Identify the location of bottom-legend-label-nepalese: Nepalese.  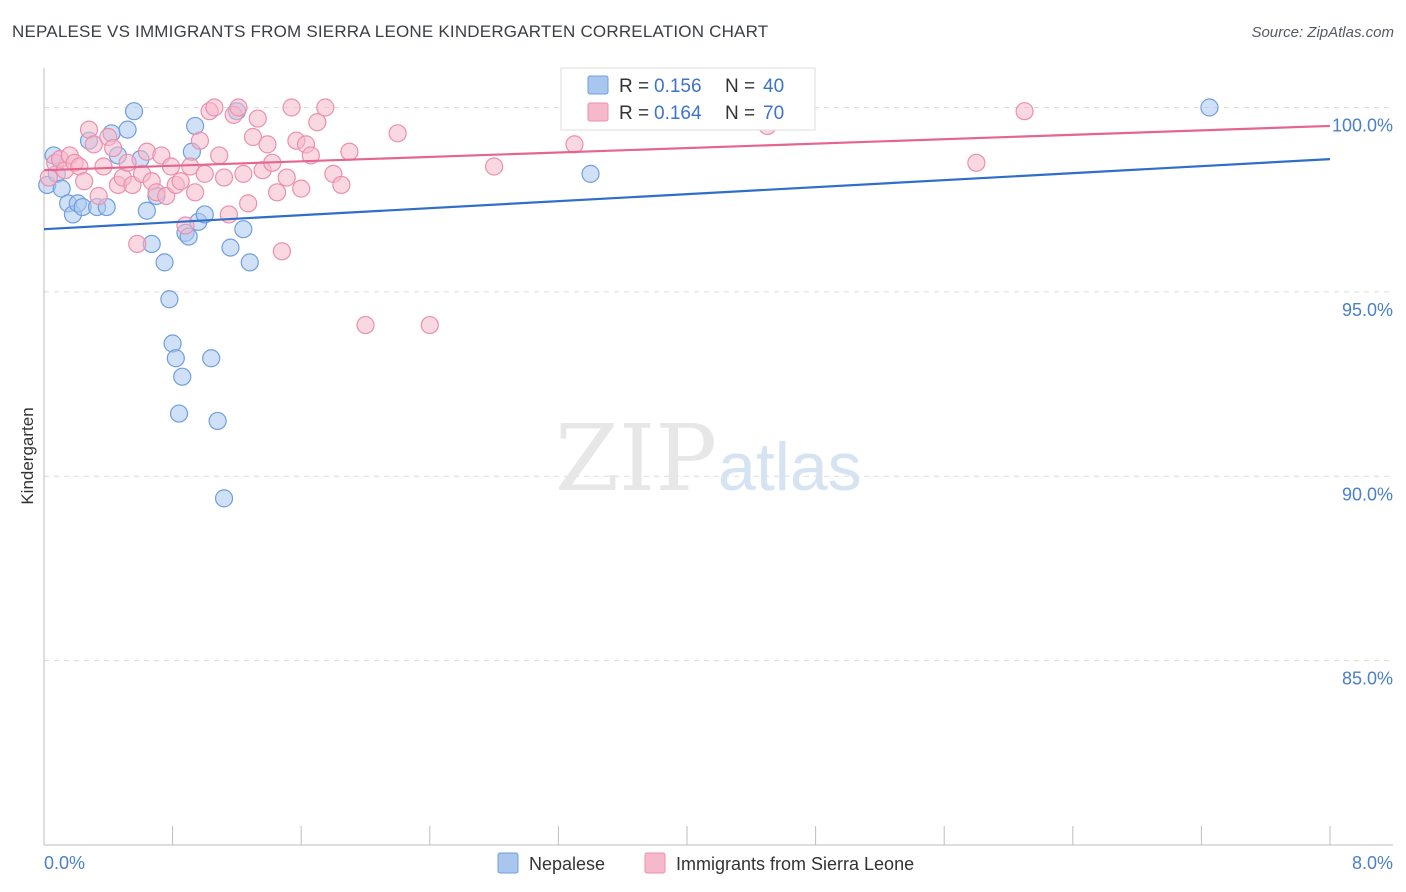
(567, 864).